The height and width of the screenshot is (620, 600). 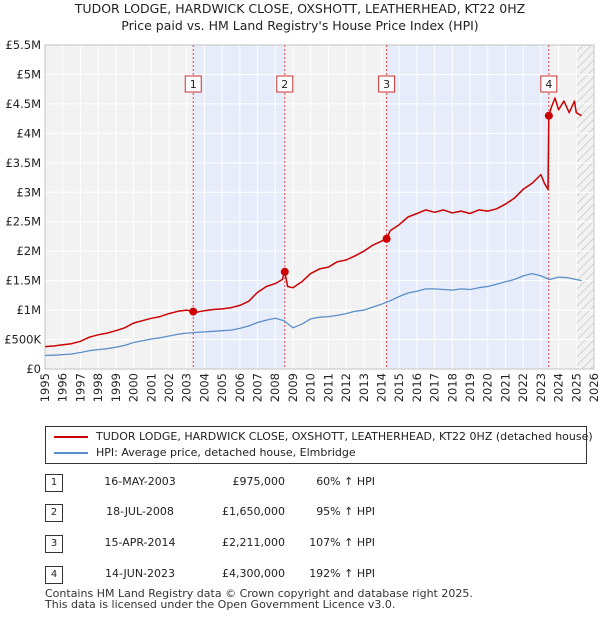 What do you see at coordinates (585, 207) in the screenshot?
I see `forecast-hatch` at bounding box center [585, 207].